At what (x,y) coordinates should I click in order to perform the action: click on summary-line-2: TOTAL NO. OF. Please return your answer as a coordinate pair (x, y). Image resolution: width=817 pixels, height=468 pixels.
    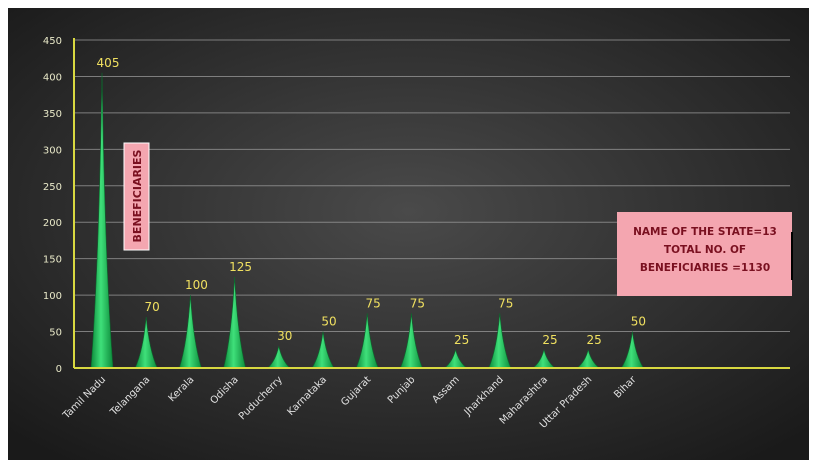
    Looking at the image, I should click on (705, 250).